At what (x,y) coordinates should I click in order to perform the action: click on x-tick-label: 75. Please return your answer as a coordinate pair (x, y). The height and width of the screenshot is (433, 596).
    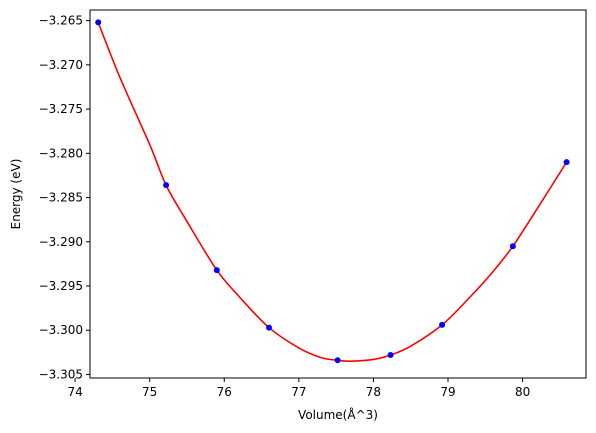
    Looking at the image, I should click on (149, 392).